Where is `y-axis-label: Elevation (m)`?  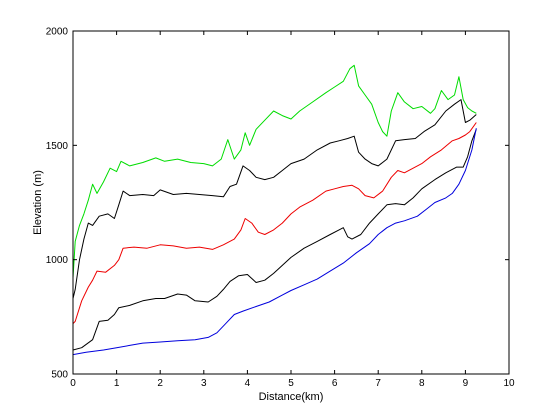
y-axis-label: Elevation (m) is located at coordinates (38, 202).